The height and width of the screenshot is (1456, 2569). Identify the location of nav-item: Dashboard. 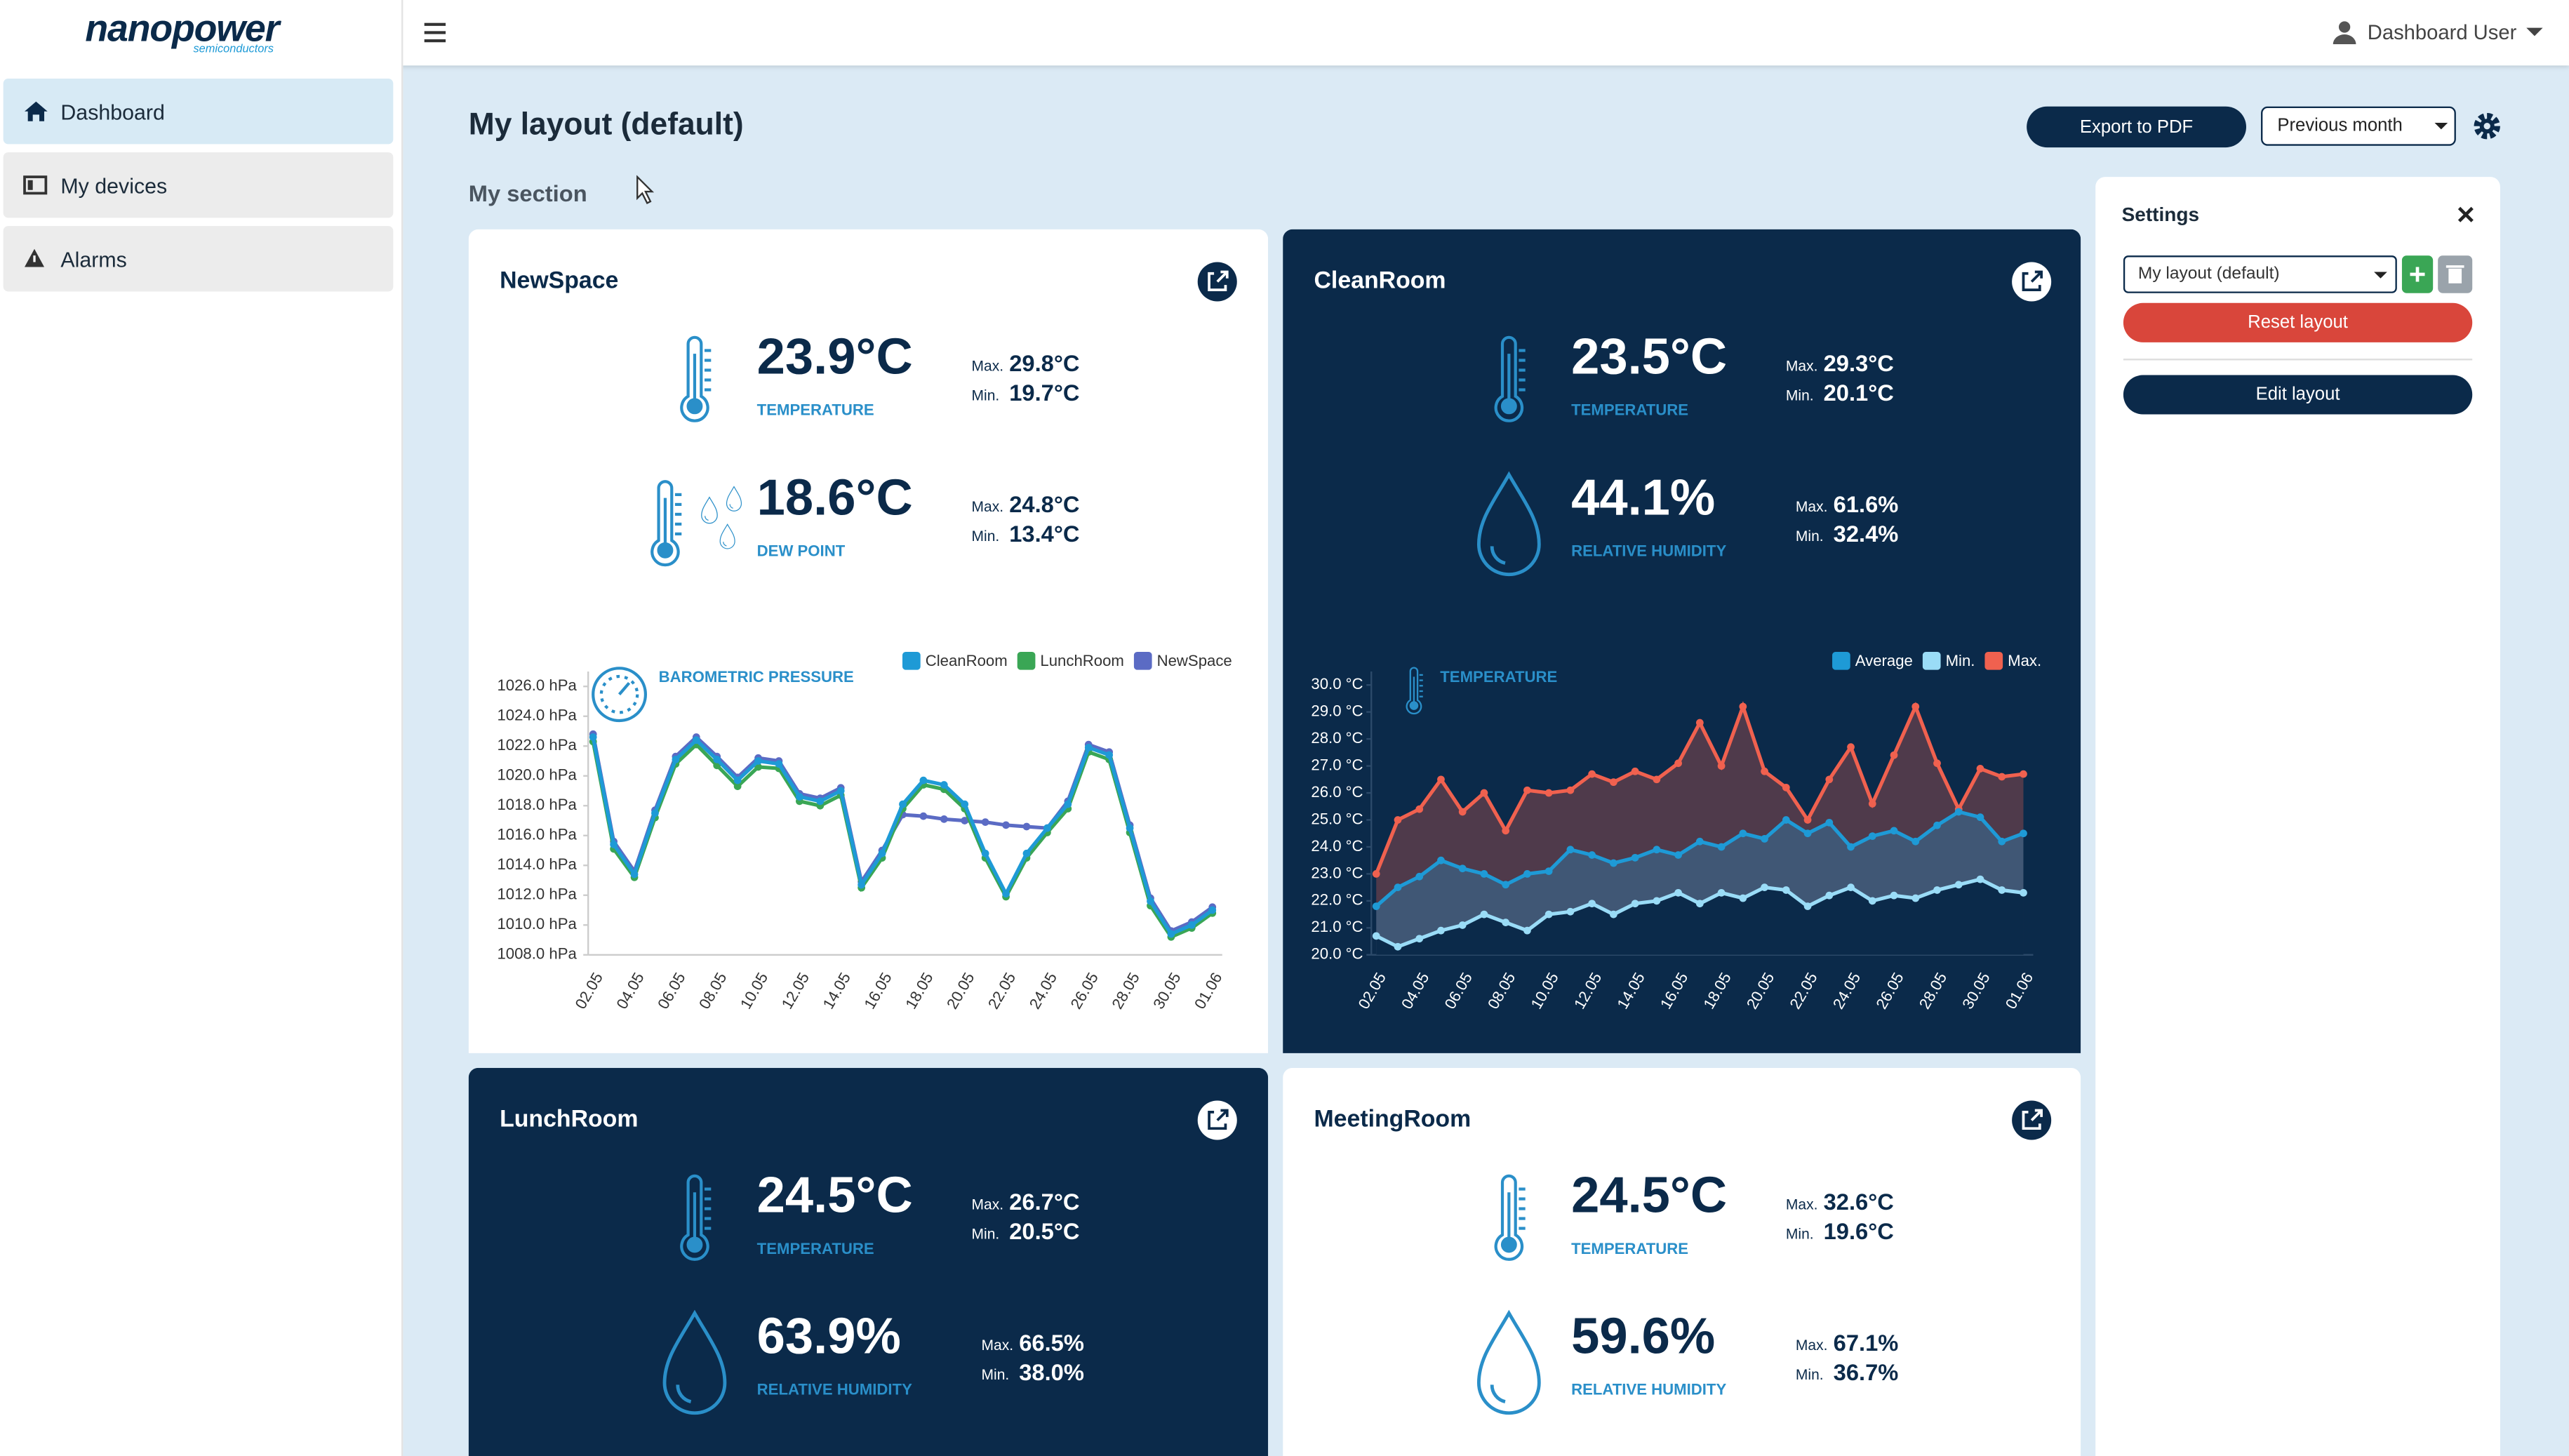
(198, 112).